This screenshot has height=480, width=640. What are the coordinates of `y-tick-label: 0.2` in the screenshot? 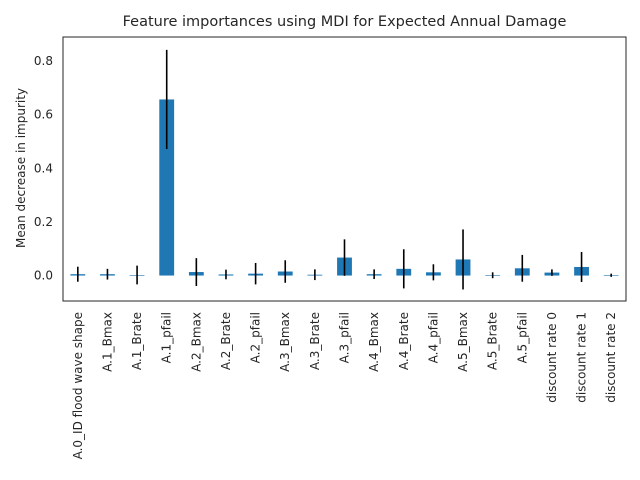 It's located at (43, 222).